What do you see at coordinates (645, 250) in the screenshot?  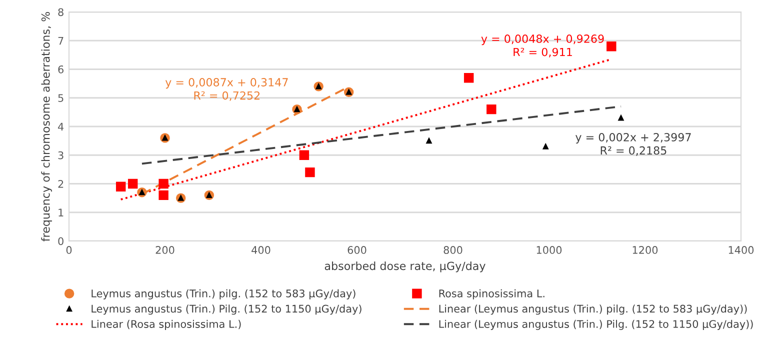 I see `x-tick-label: 1200` at bounding box center [645, 250].